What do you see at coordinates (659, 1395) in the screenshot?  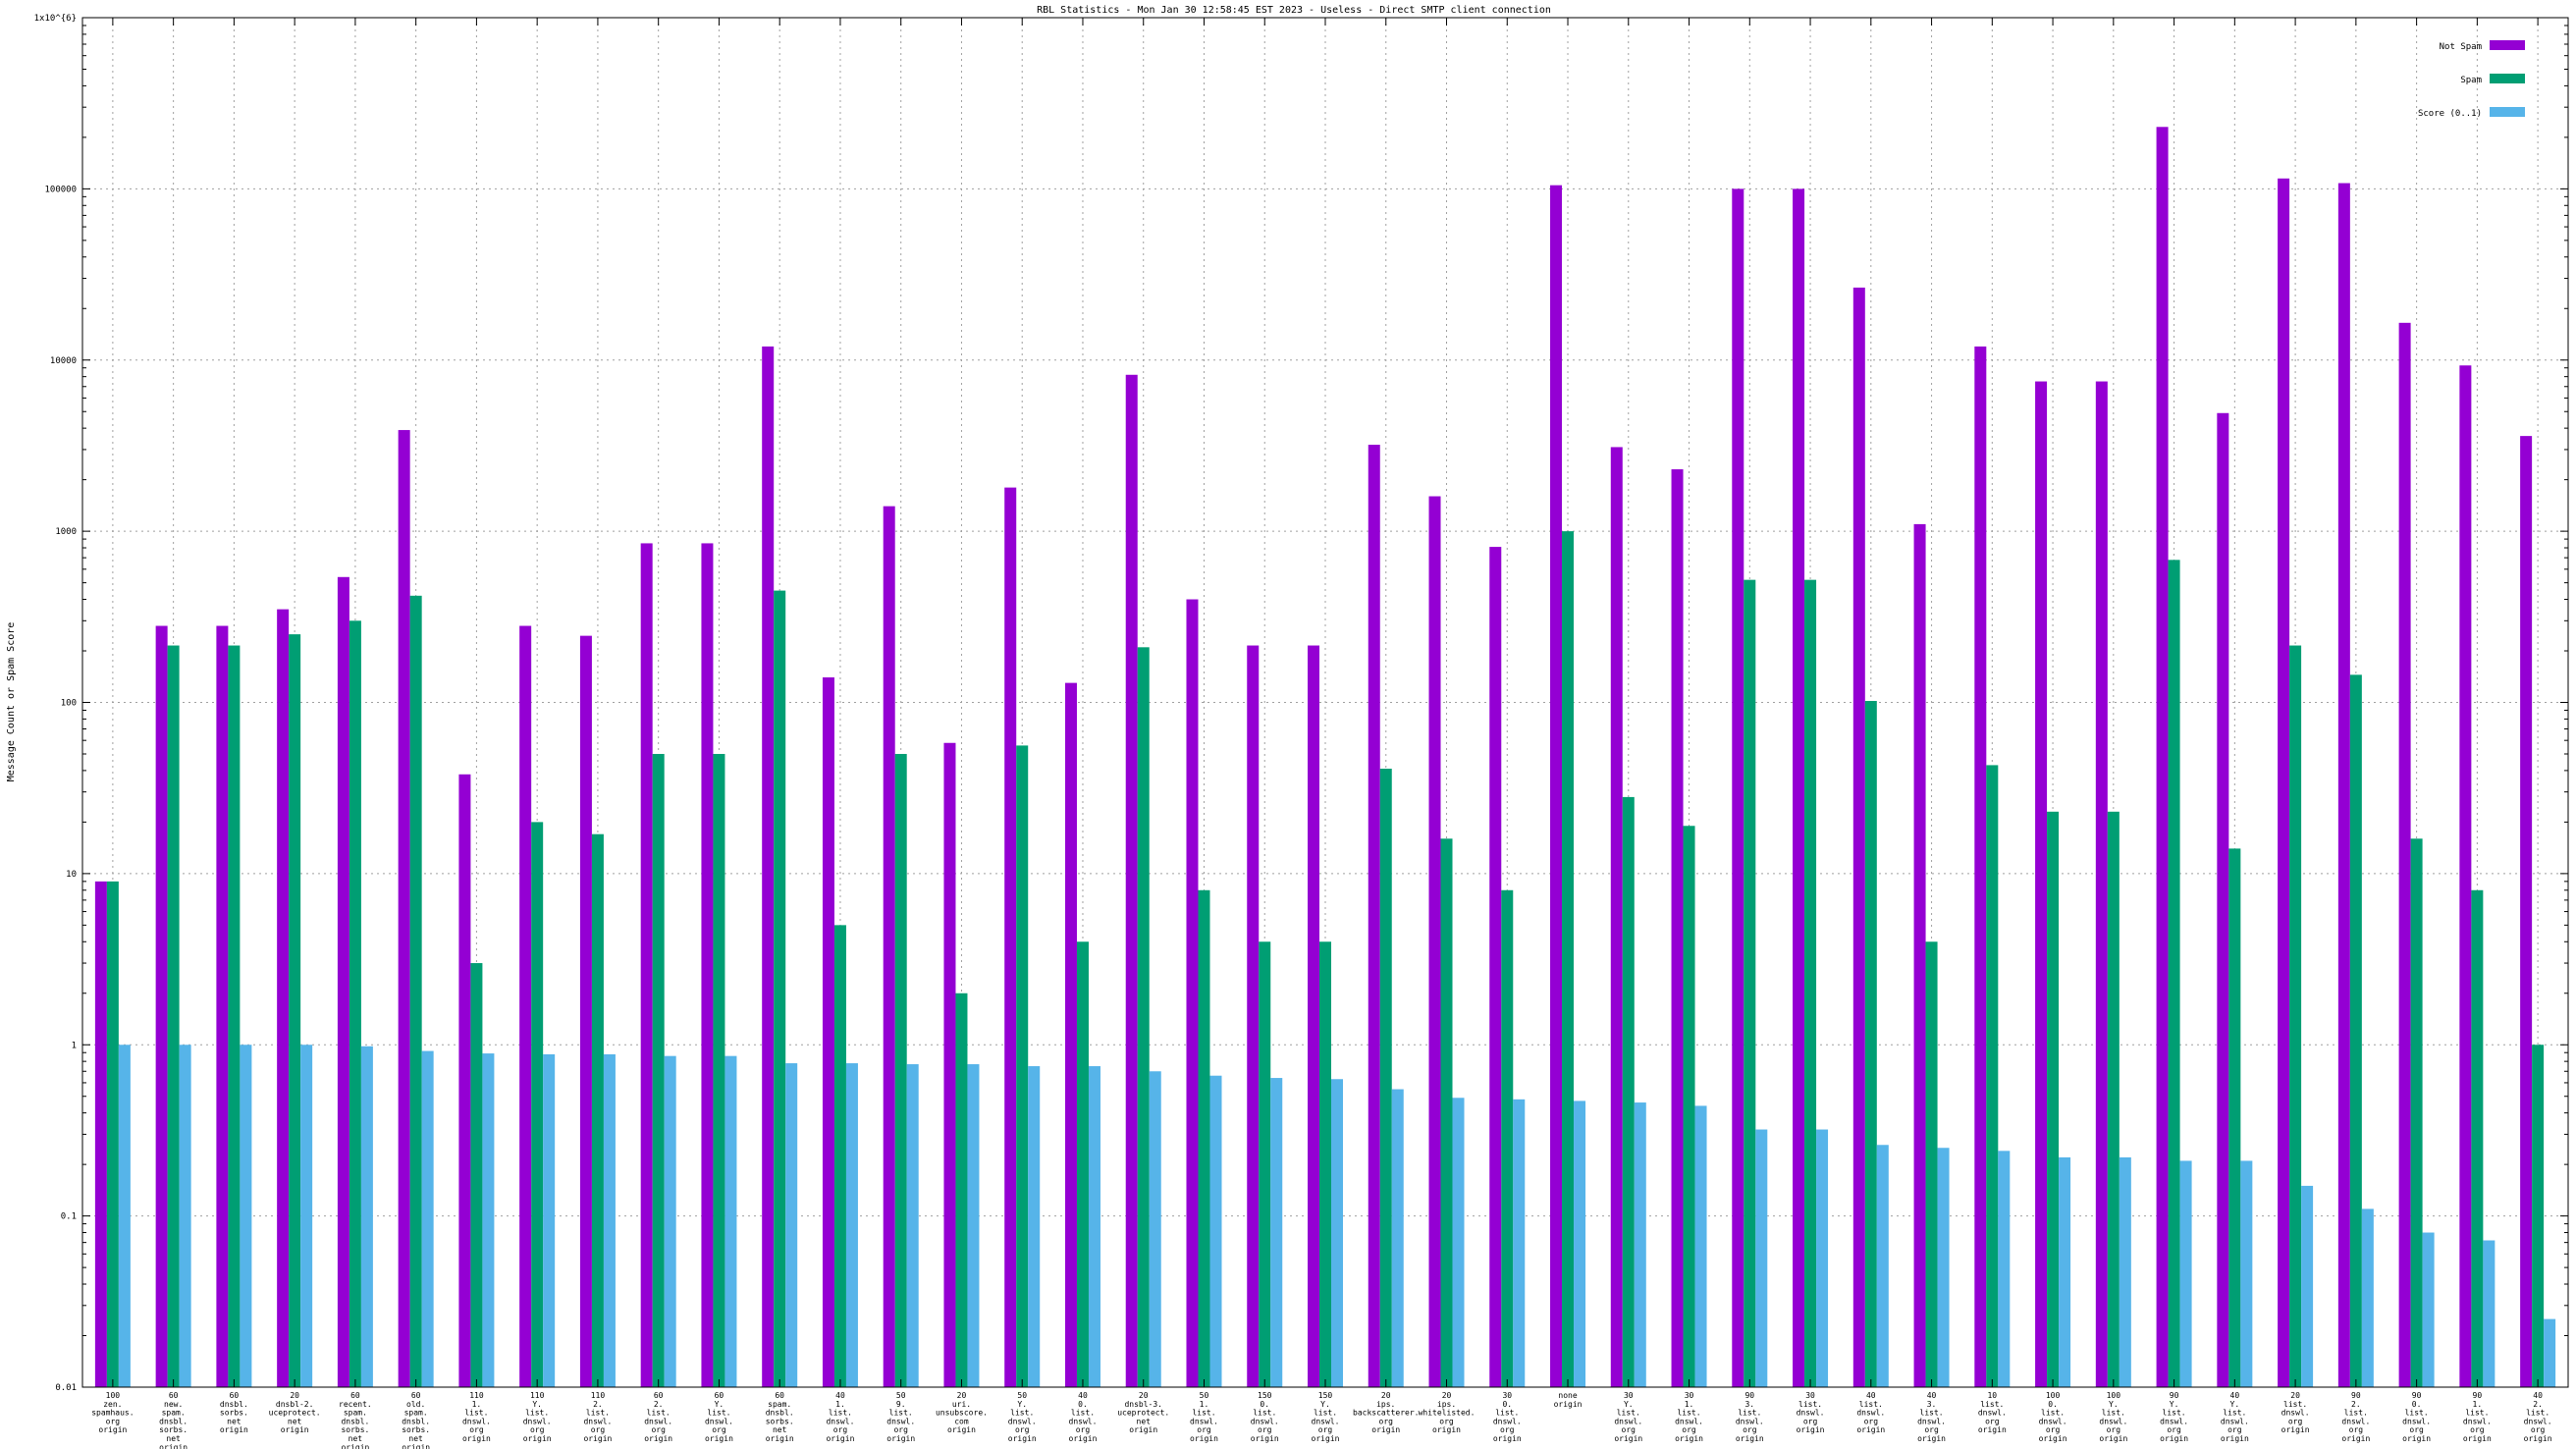 I see `x-tick-label-line: 60` at bounding box center [659, 1395].